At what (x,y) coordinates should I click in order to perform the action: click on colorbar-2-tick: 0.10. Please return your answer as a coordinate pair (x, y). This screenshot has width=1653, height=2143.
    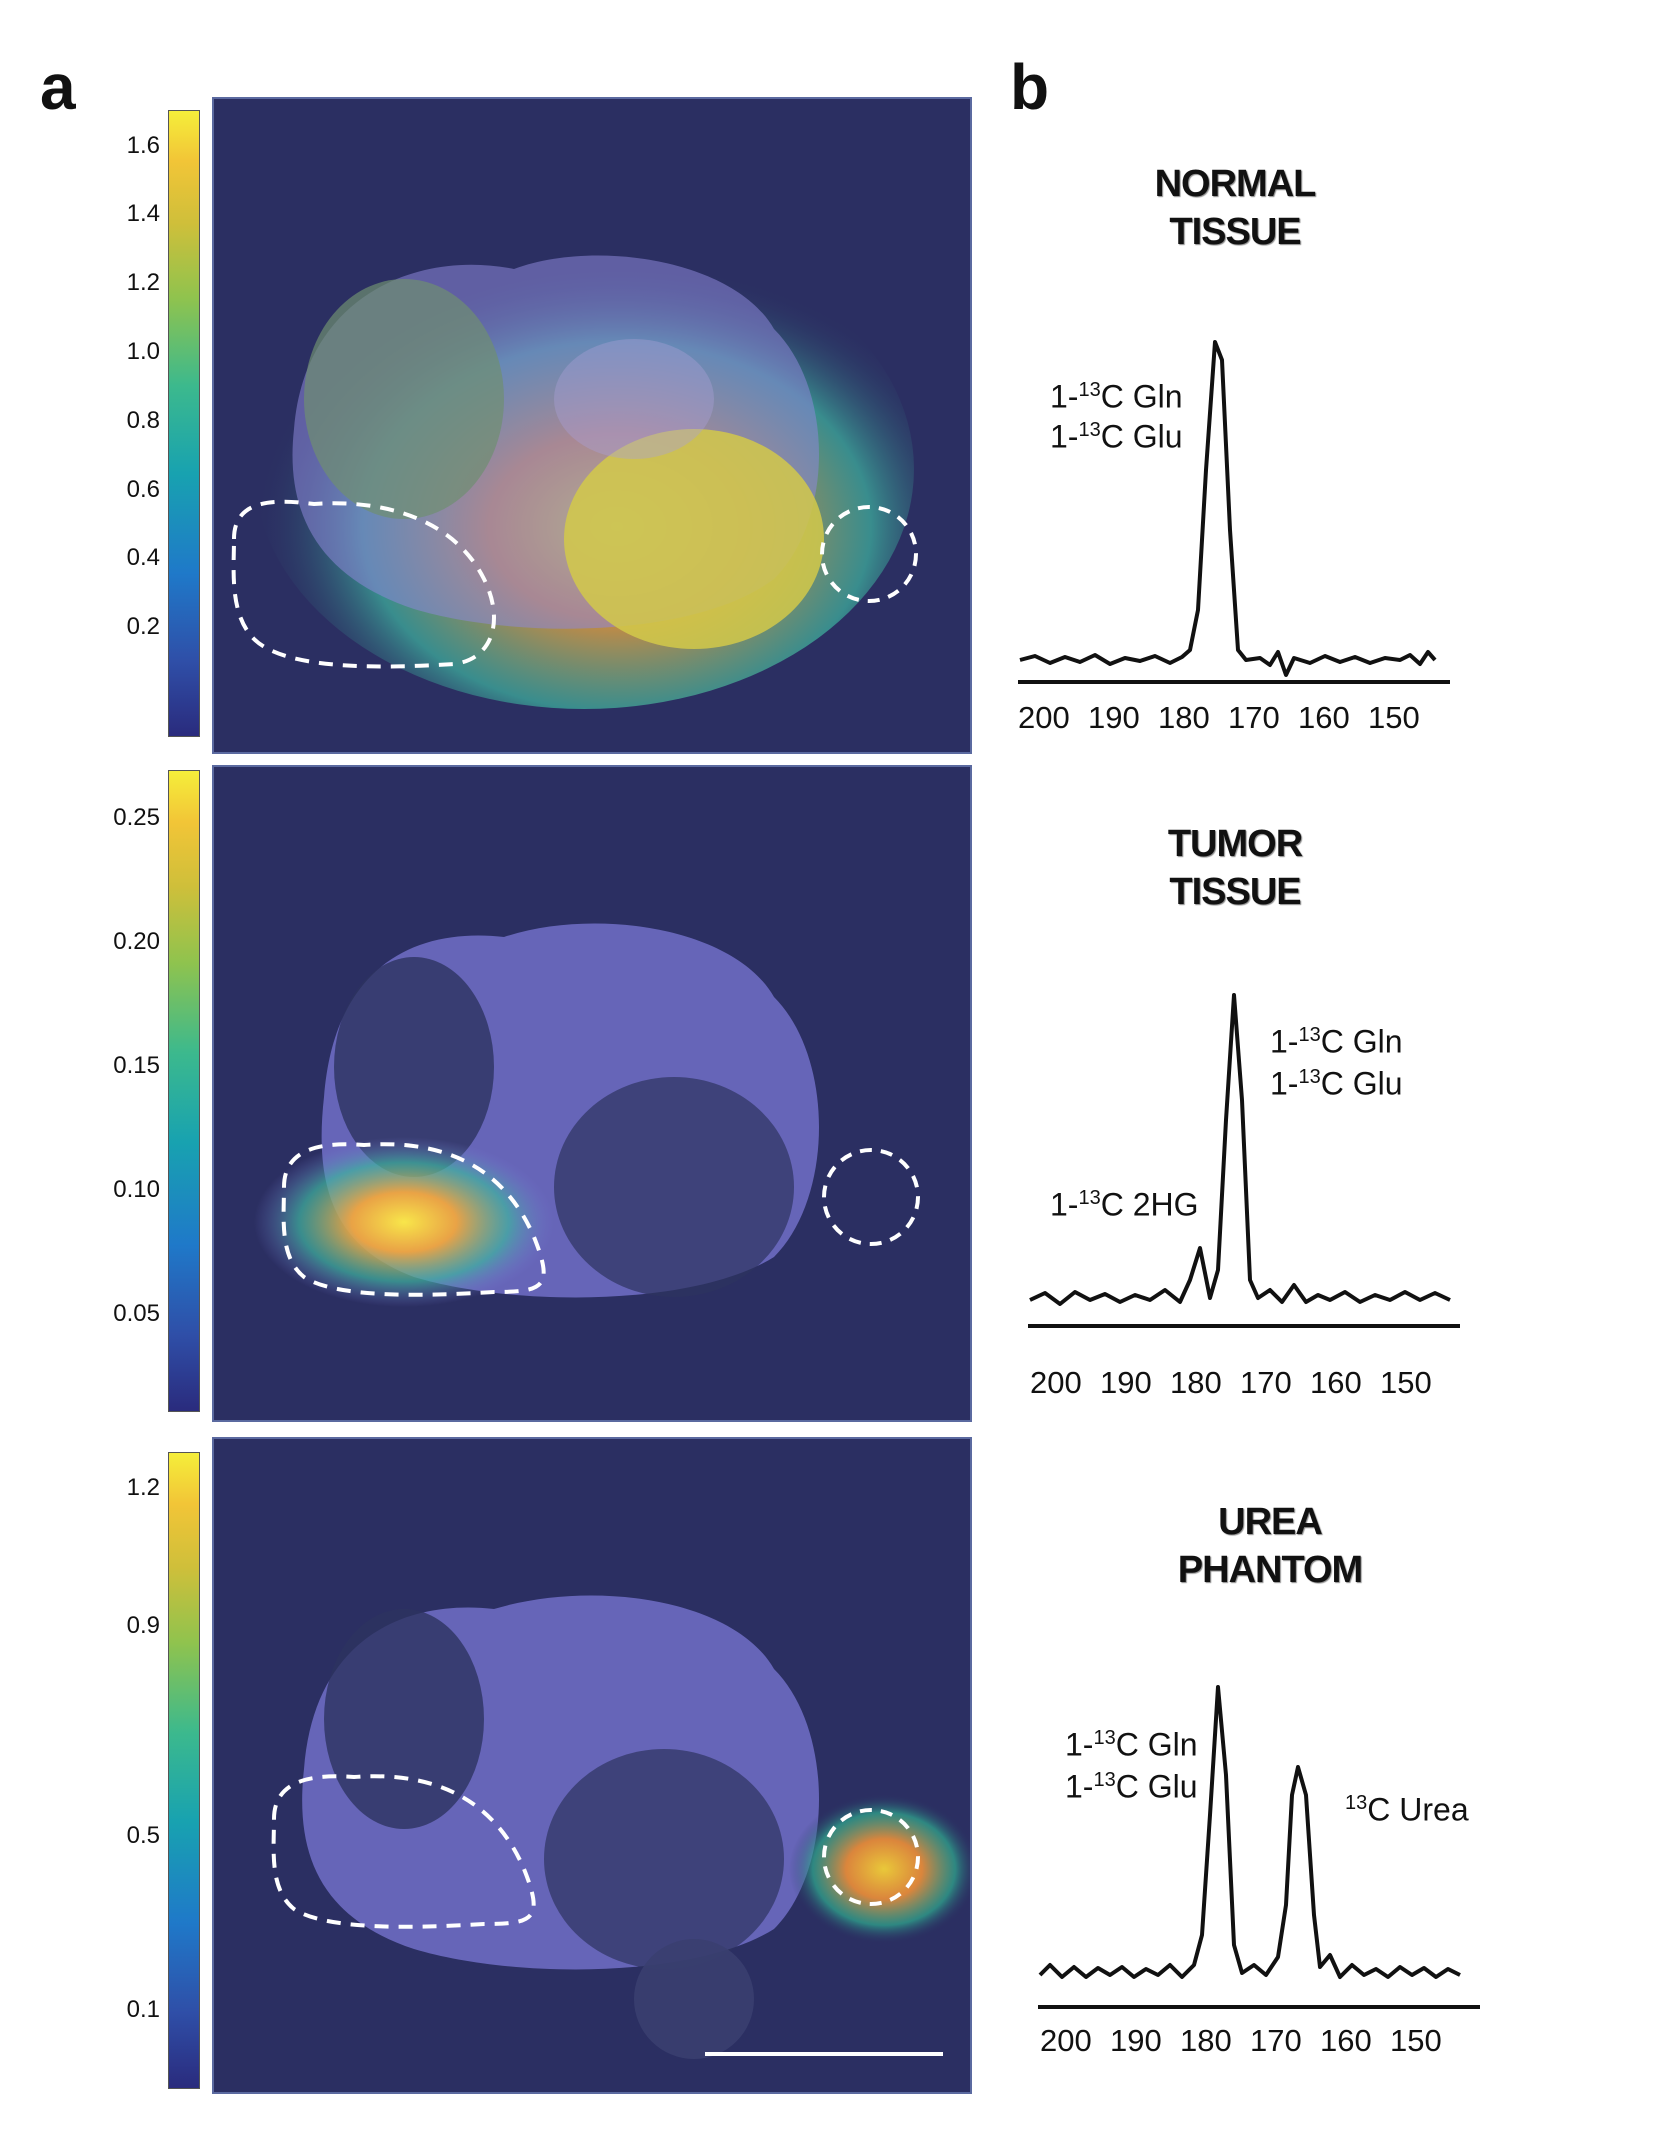
    Looking at the image, I should click on (136, 1189).